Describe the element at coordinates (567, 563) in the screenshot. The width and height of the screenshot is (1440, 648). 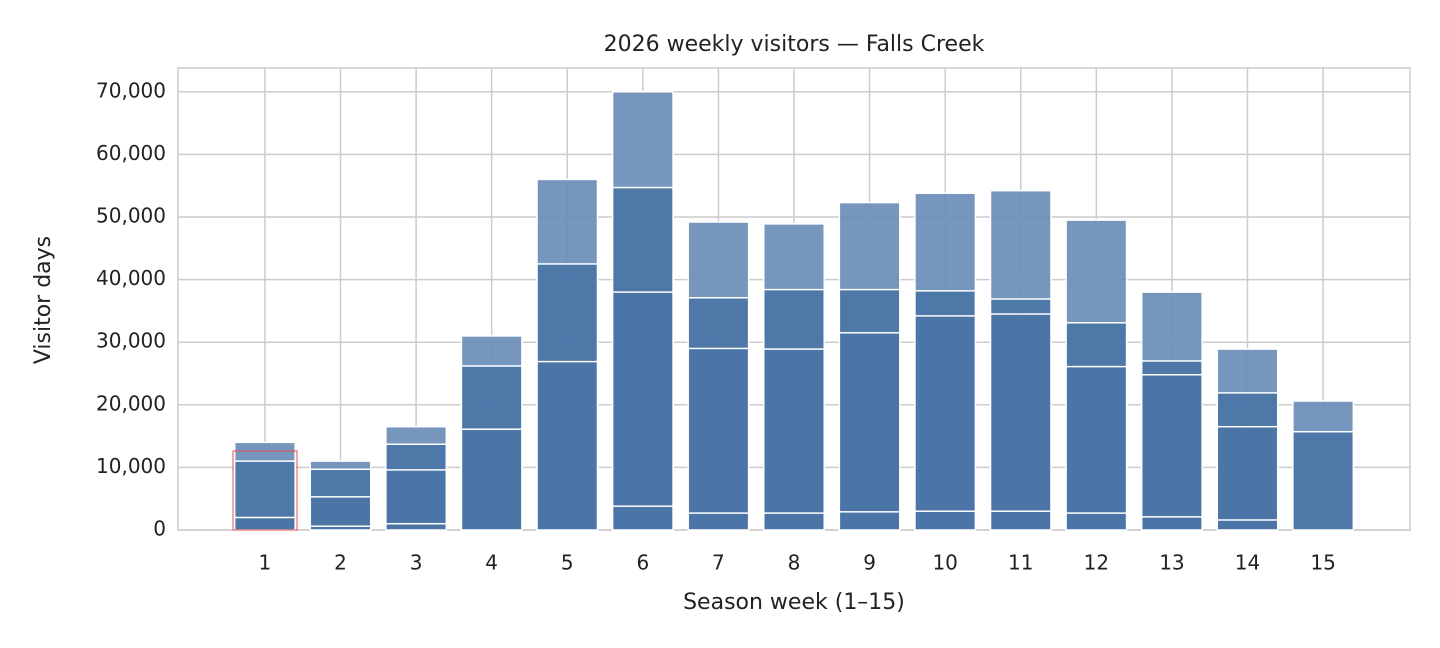
I see `x-tick-label: 5` at that location.